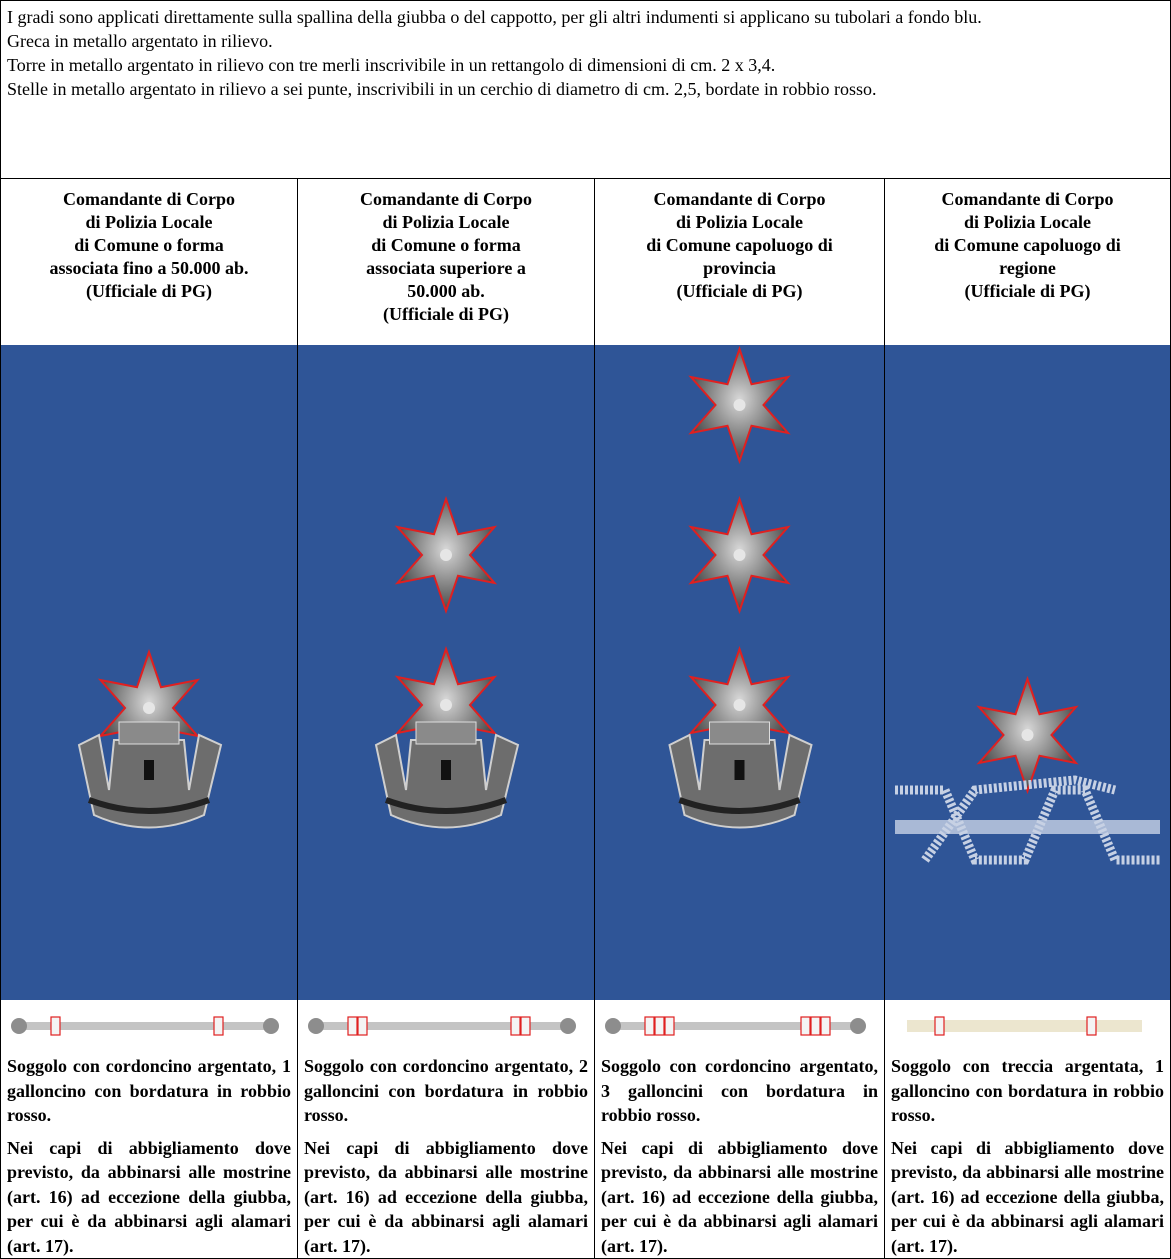 This screenshot has width=1171, height=1259. What do you see at coordinates (739, 268) in the screenshot?
I see `header-line: provincia` at bounding box center [739, 268].